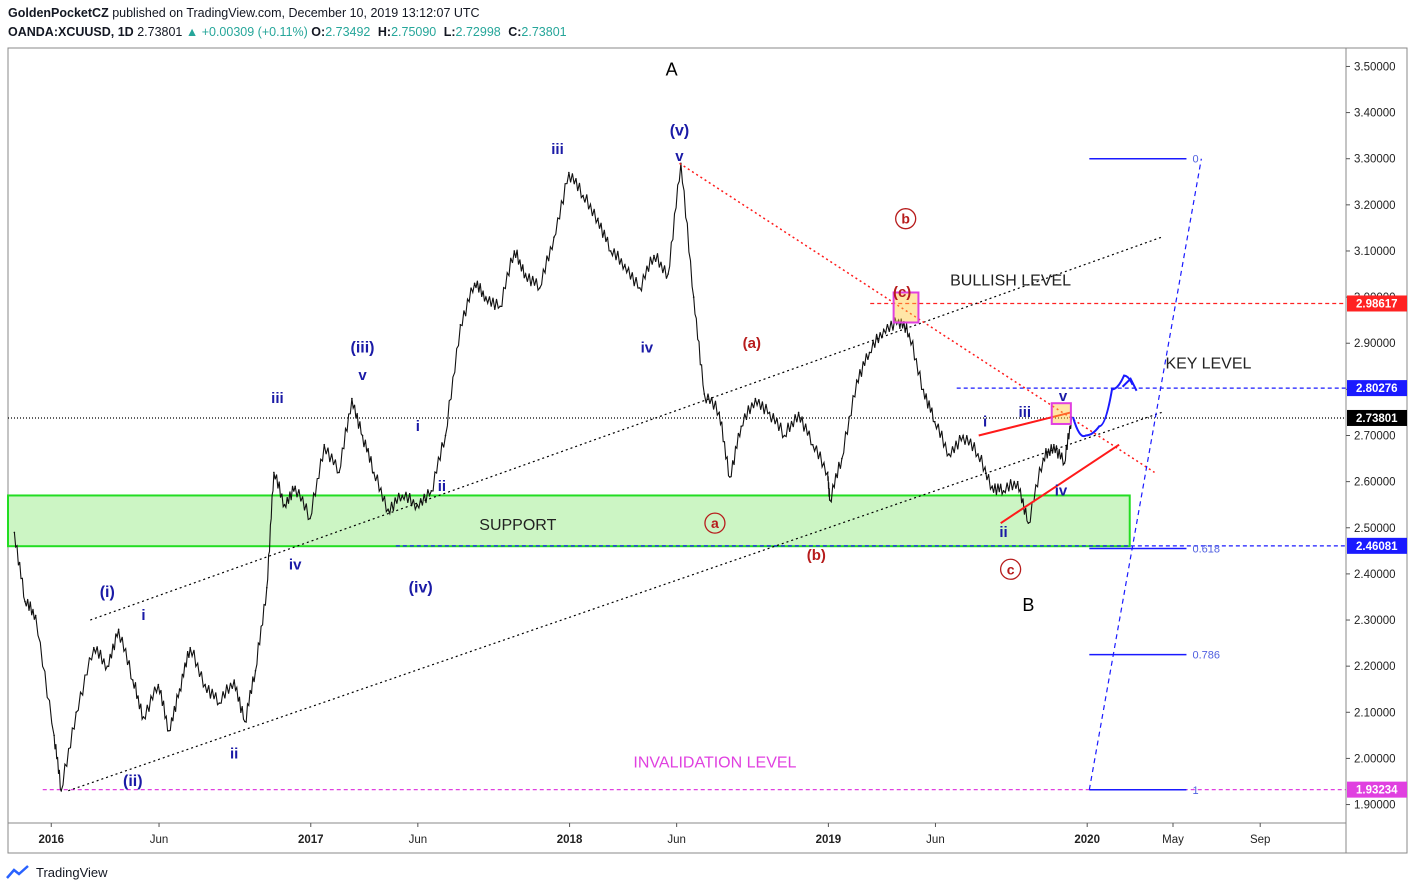 This screenshot has height=894, width=1415. I want to click on circled-label-ring, so click(906, 219).